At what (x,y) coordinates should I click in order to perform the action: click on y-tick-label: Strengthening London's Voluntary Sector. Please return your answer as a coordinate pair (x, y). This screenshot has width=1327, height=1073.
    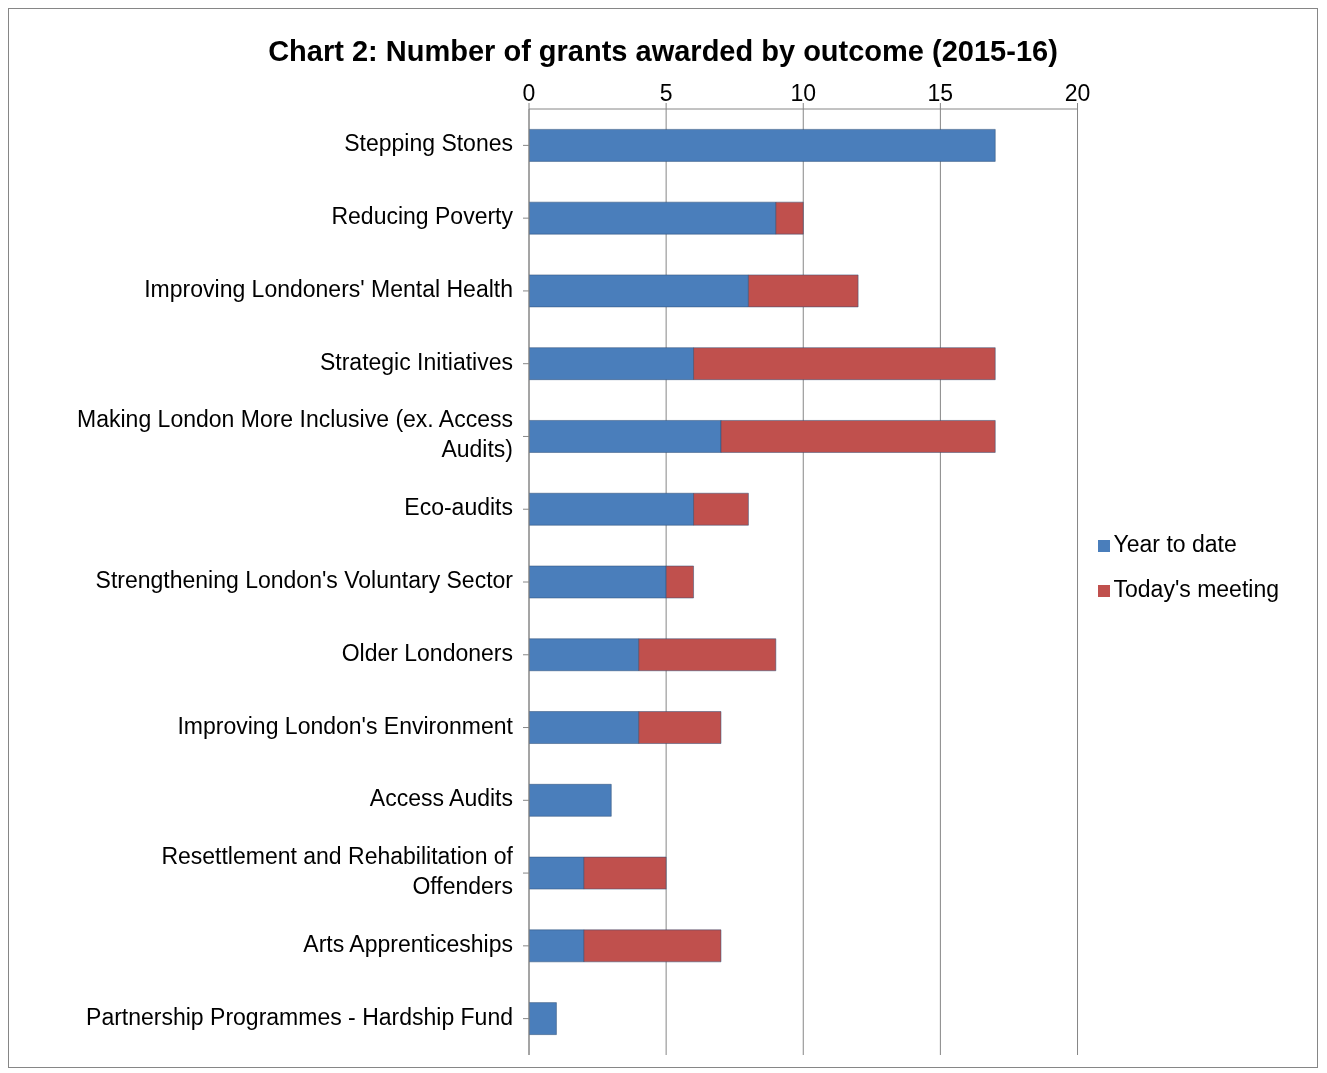
    Looking at the image, I should click on (304, 580).